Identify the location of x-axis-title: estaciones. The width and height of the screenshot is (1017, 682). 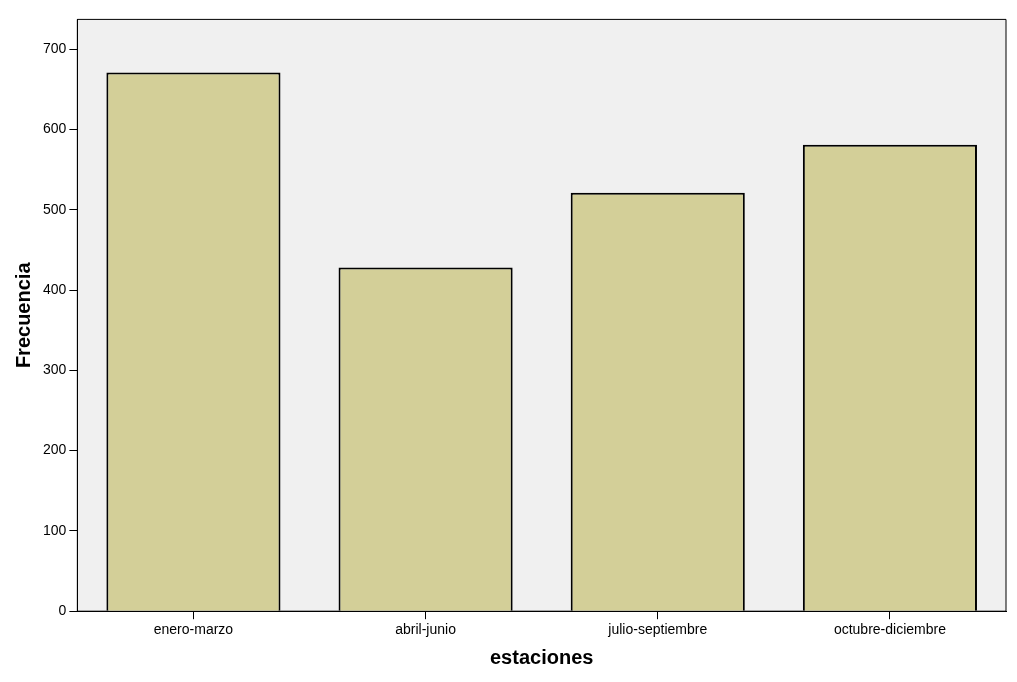
(541, 656).